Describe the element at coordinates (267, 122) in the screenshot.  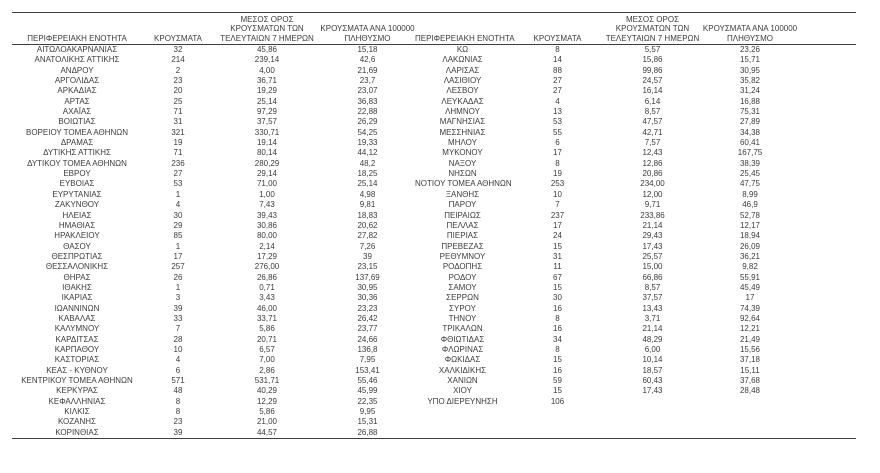
I see `left-avg7-value: 37,57` at that location.